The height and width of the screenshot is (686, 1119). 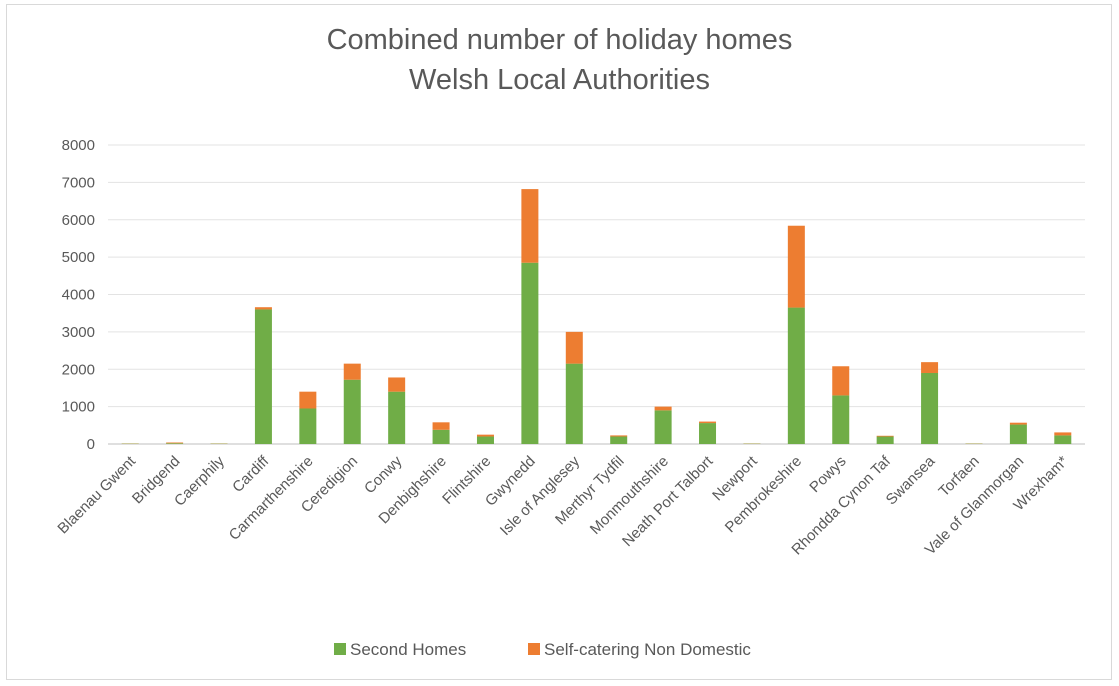 I want to click on y-tick-label: 0, so click(x=91, y=444).